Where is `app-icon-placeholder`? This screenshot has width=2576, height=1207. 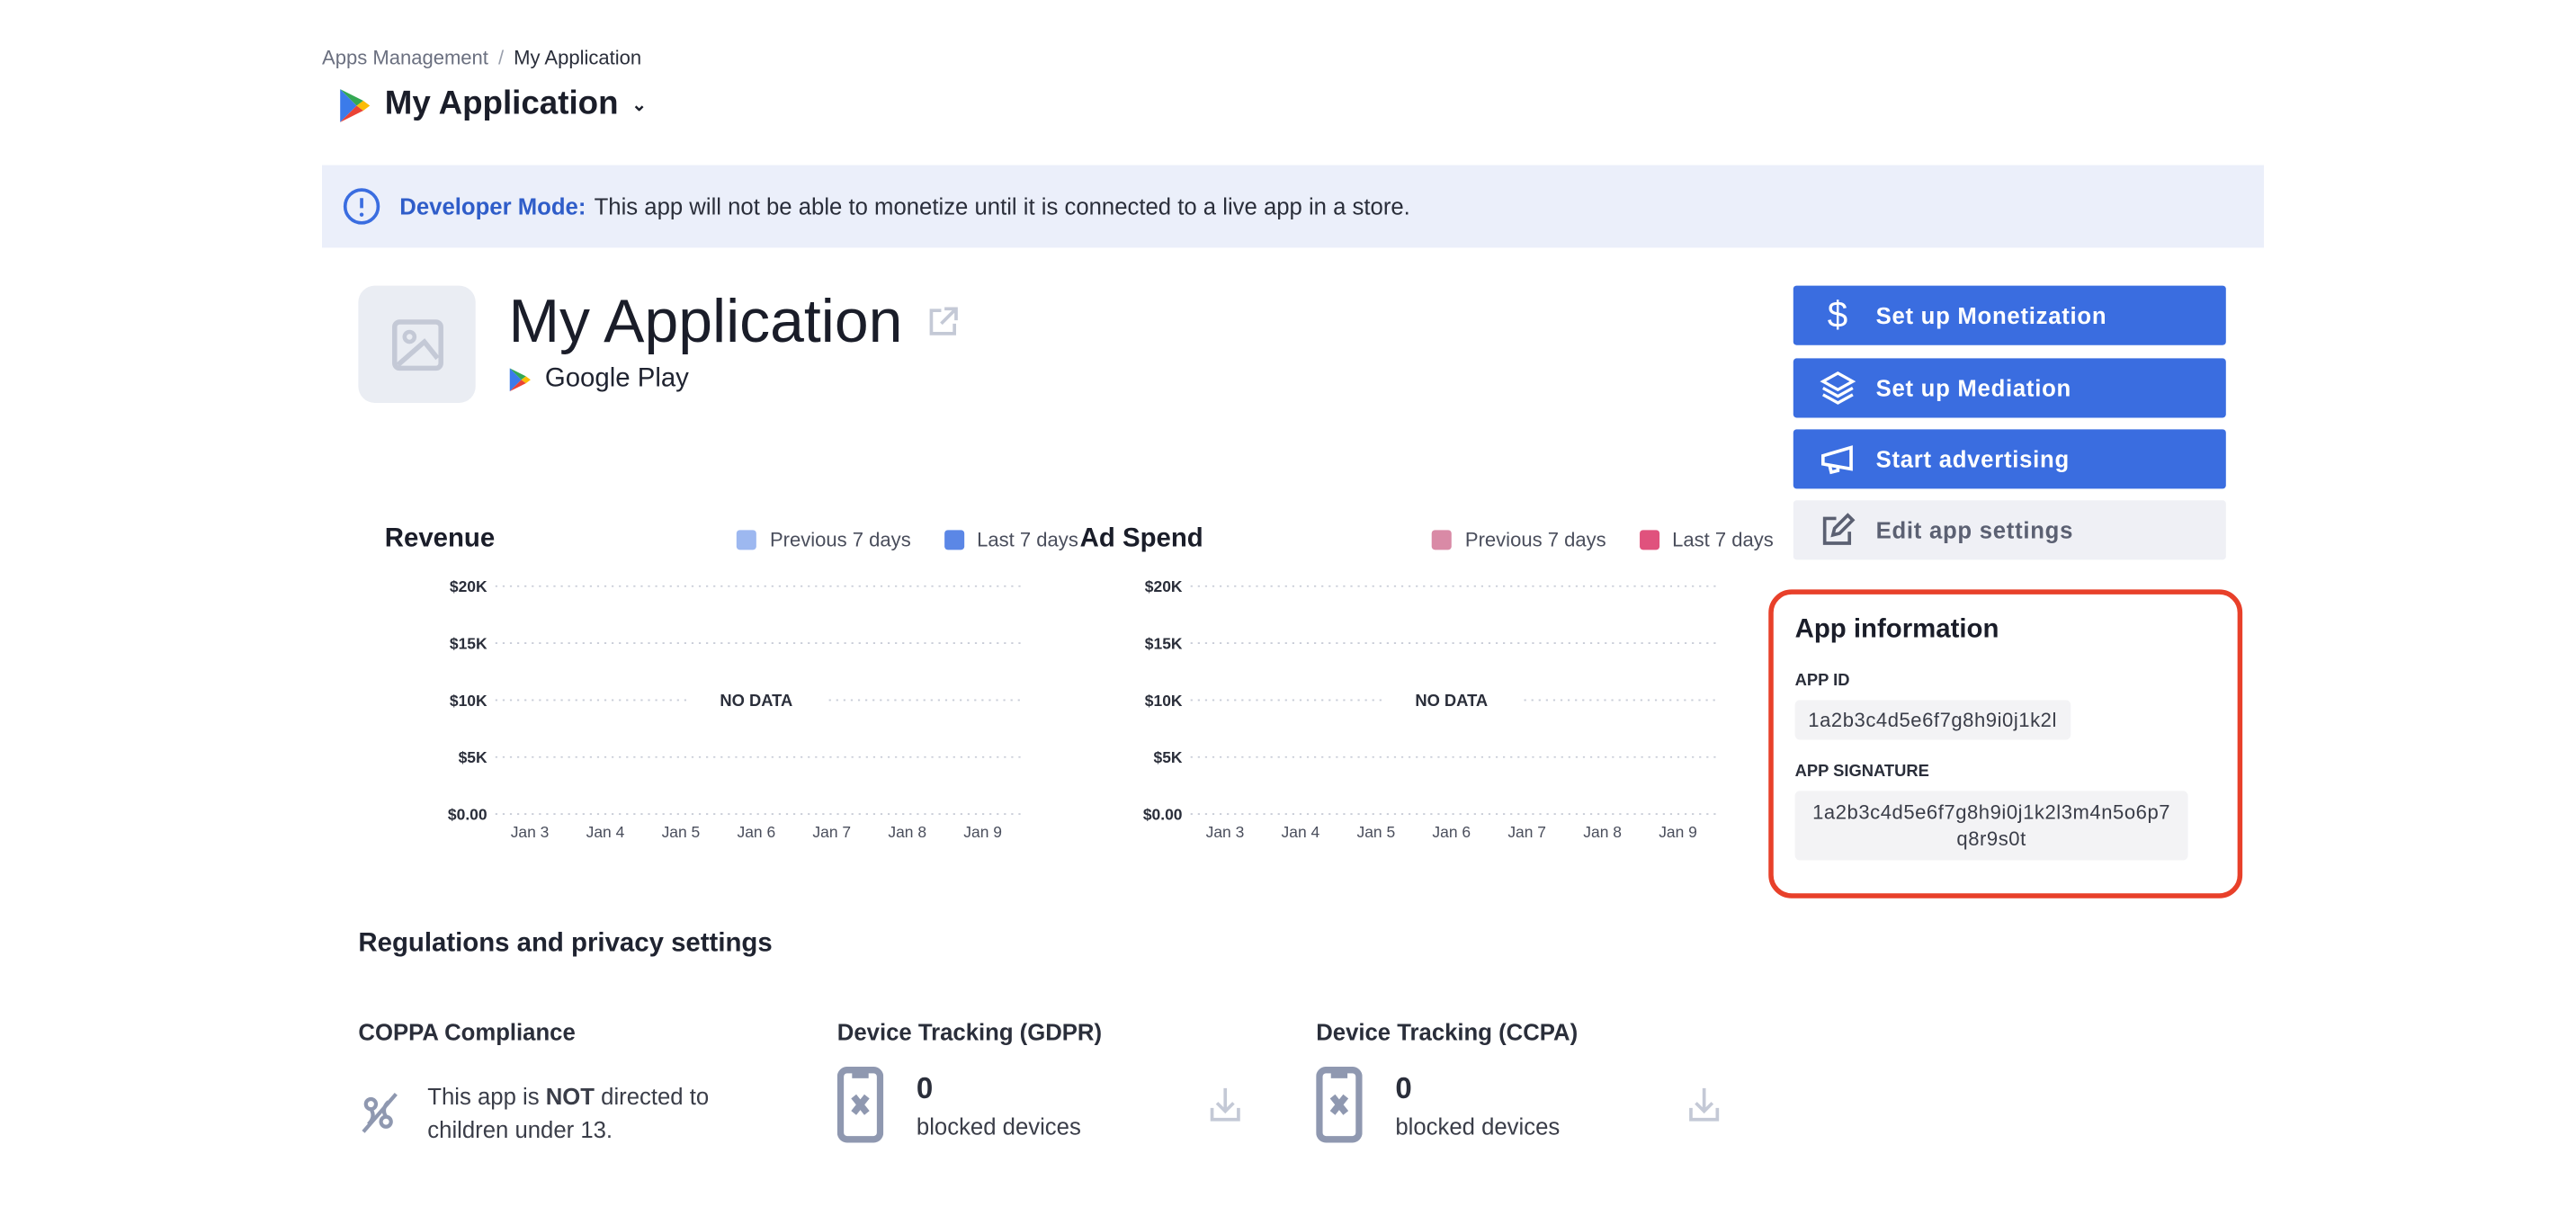
app-icon-placeholder is located at coordinates (417, 344).